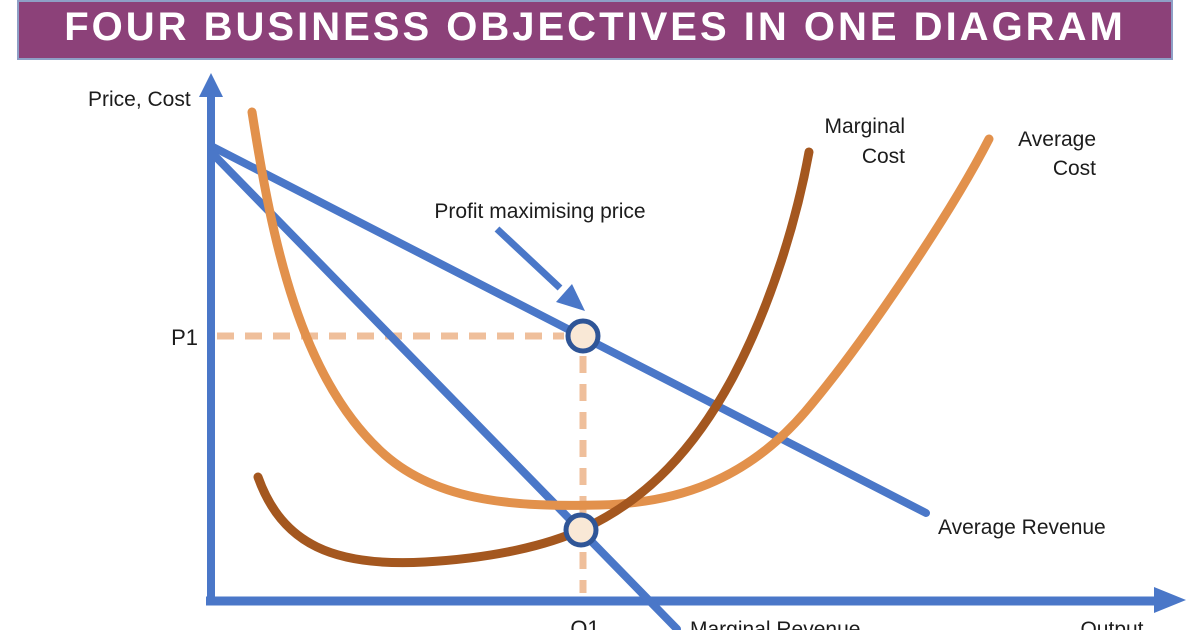  I want to click on q1-label: Q1, so click(584, 623).